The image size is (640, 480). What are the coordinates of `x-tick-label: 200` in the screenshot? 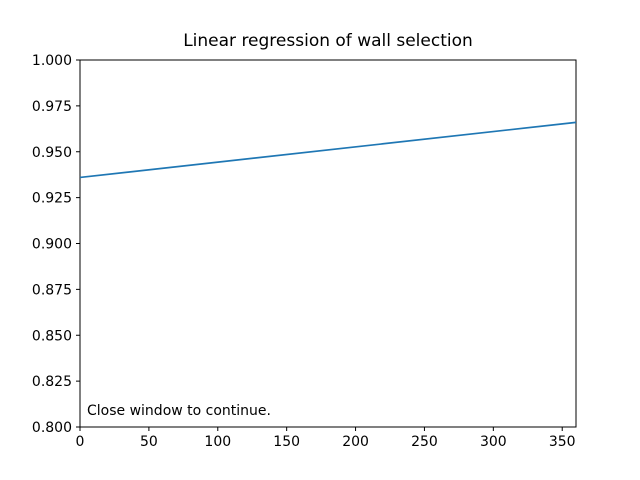 It's located at (355, 442).